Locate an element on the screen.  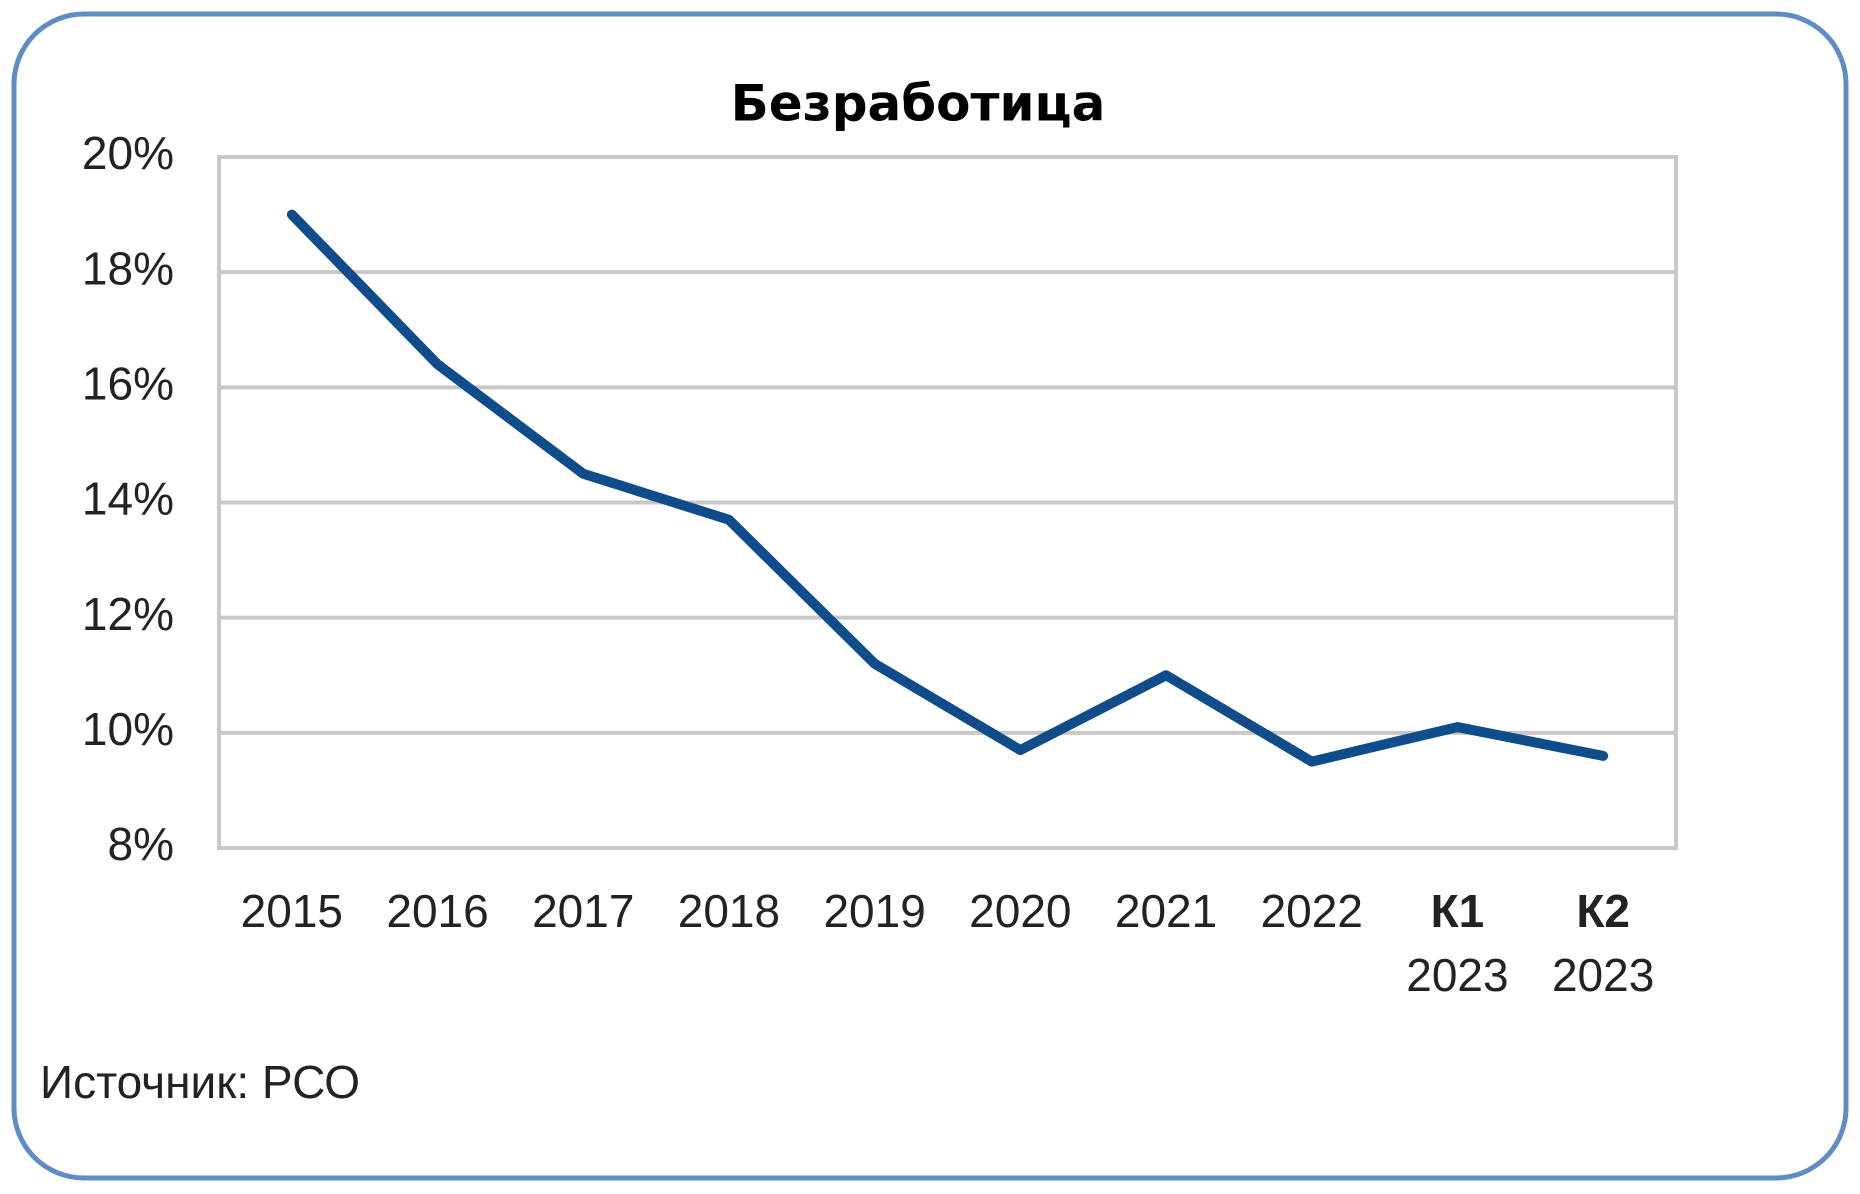
y-tick-label: 10% is located at coordinates (128, 729).